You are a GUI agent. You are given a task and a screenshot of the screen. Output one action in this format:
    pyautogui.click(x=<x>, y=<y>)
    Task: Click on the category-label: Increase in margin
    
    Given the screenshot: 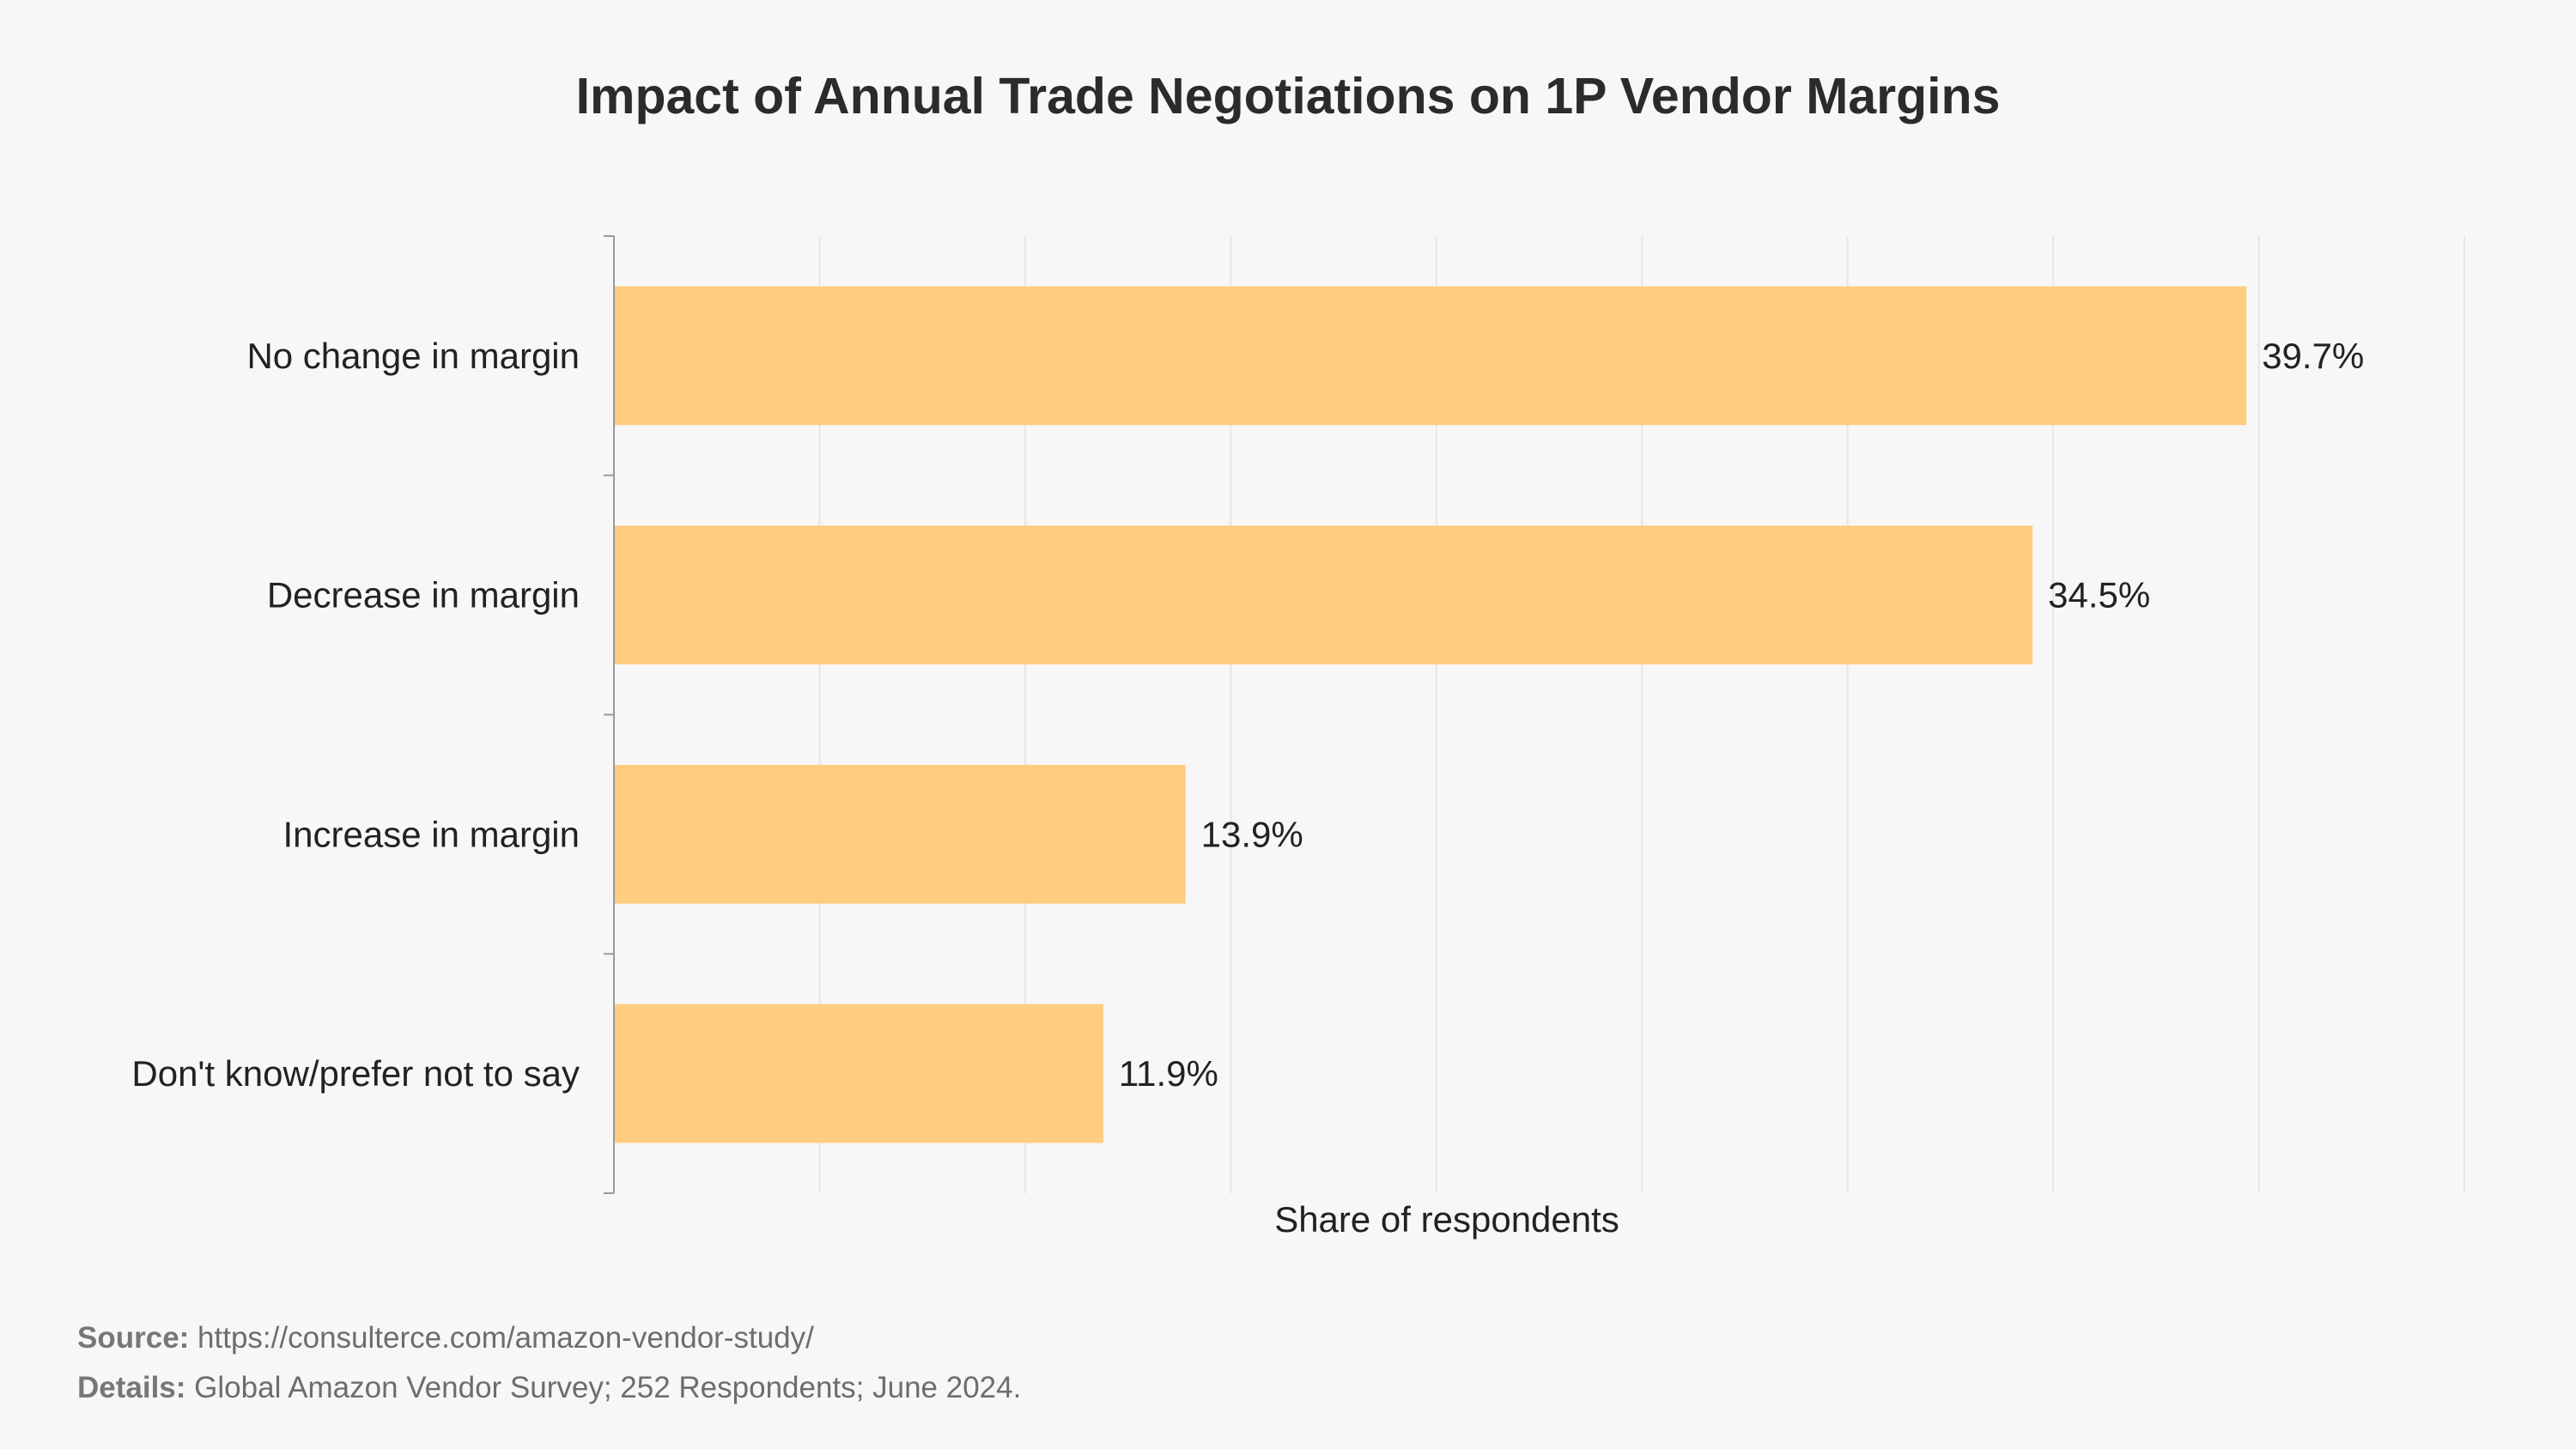 What is the action you would take?
    pyautogui.click(x=431, y=834)
    